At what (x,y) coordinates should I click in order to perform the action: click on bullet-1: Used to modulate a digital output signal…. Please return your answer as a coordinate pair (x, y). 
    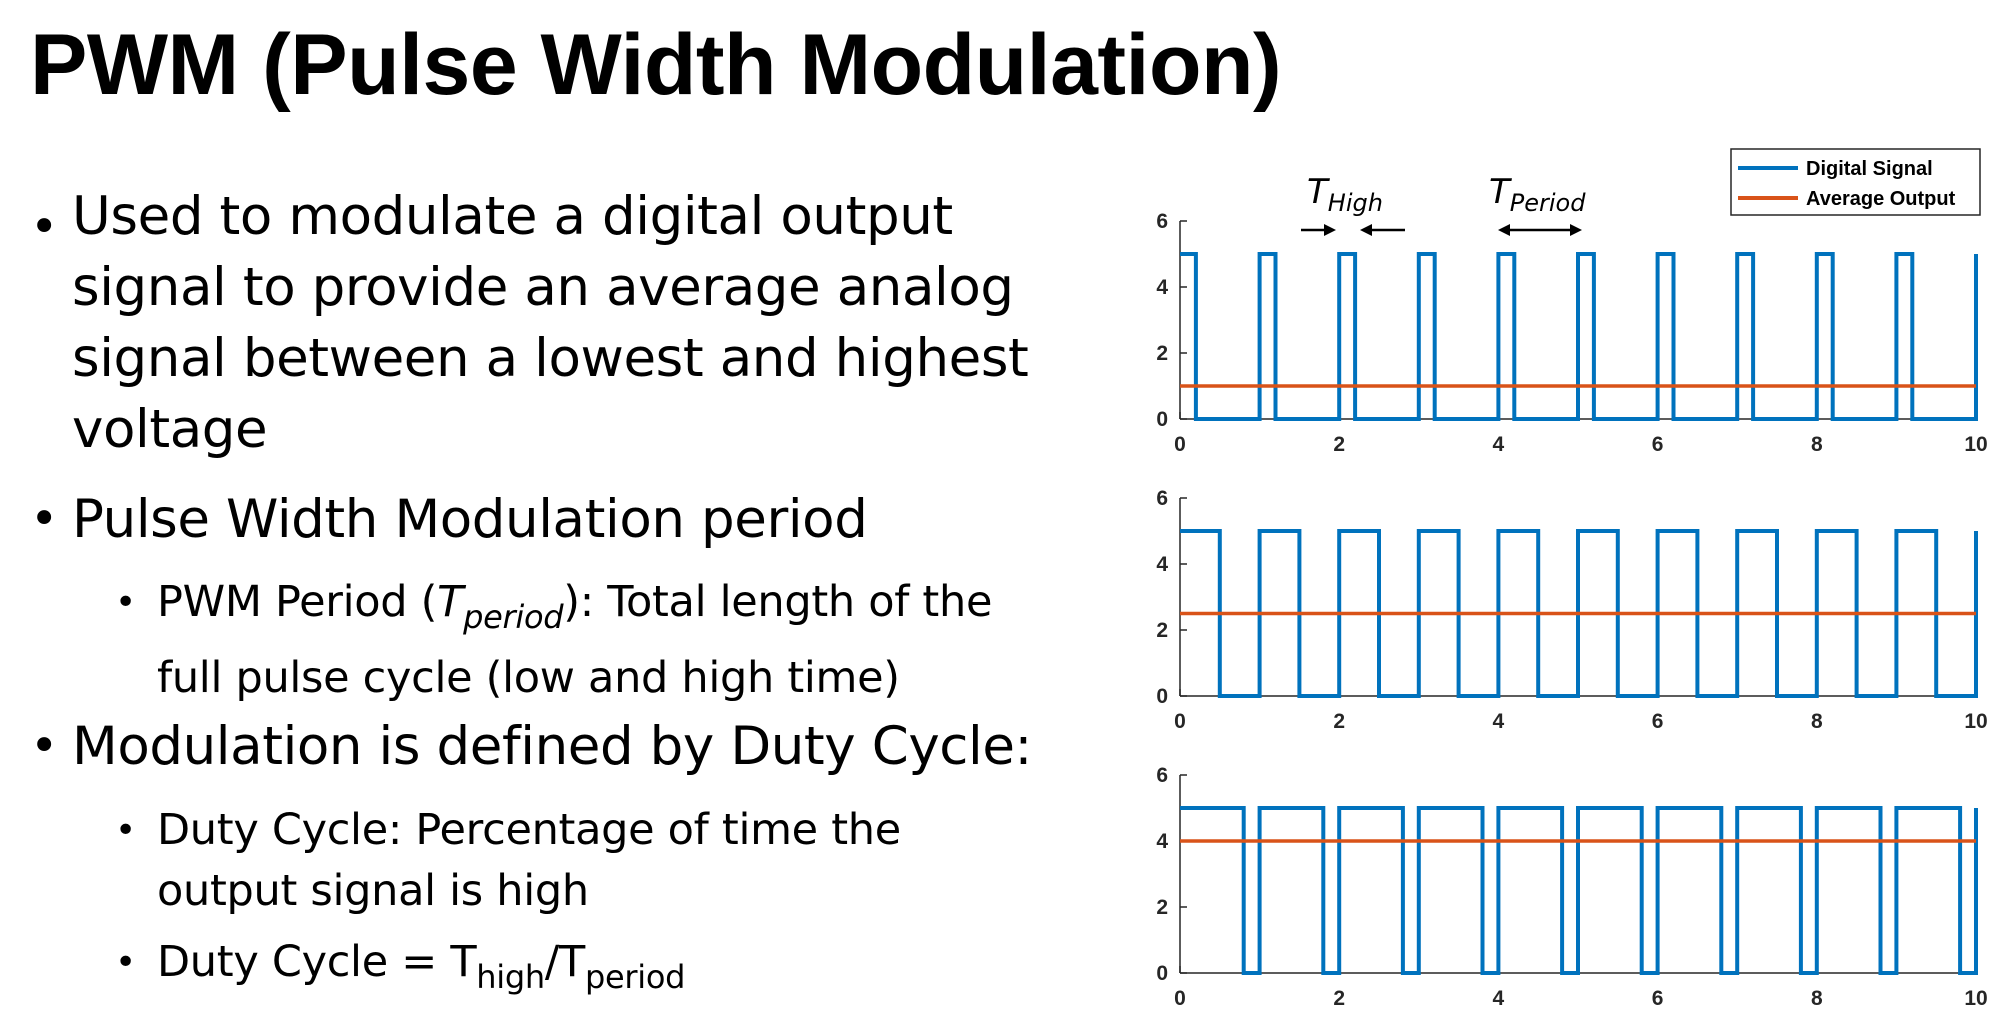
    Looking at the image, I should click on (550, 323).